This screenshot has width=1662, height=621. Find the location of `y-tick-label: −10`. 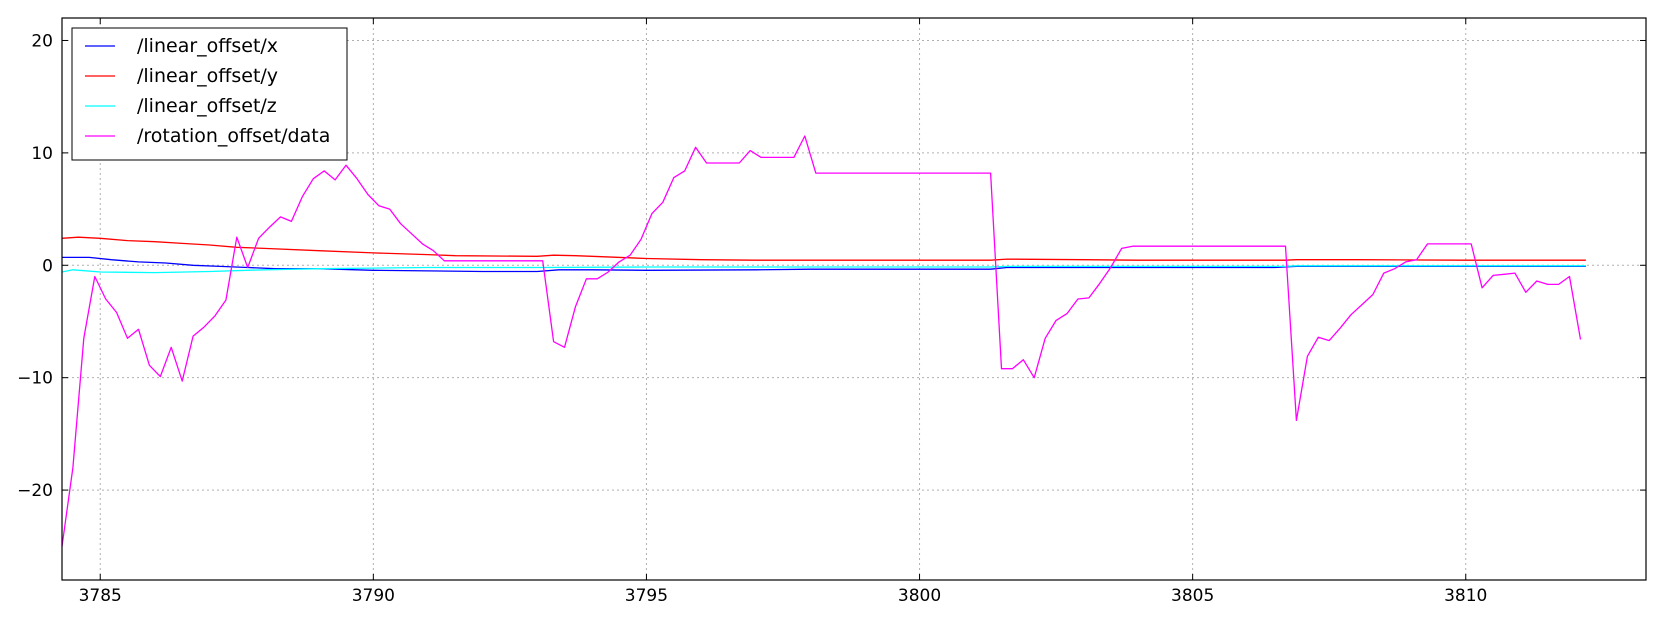

y-tick-label: −10 is located at coordinates (35, 379).